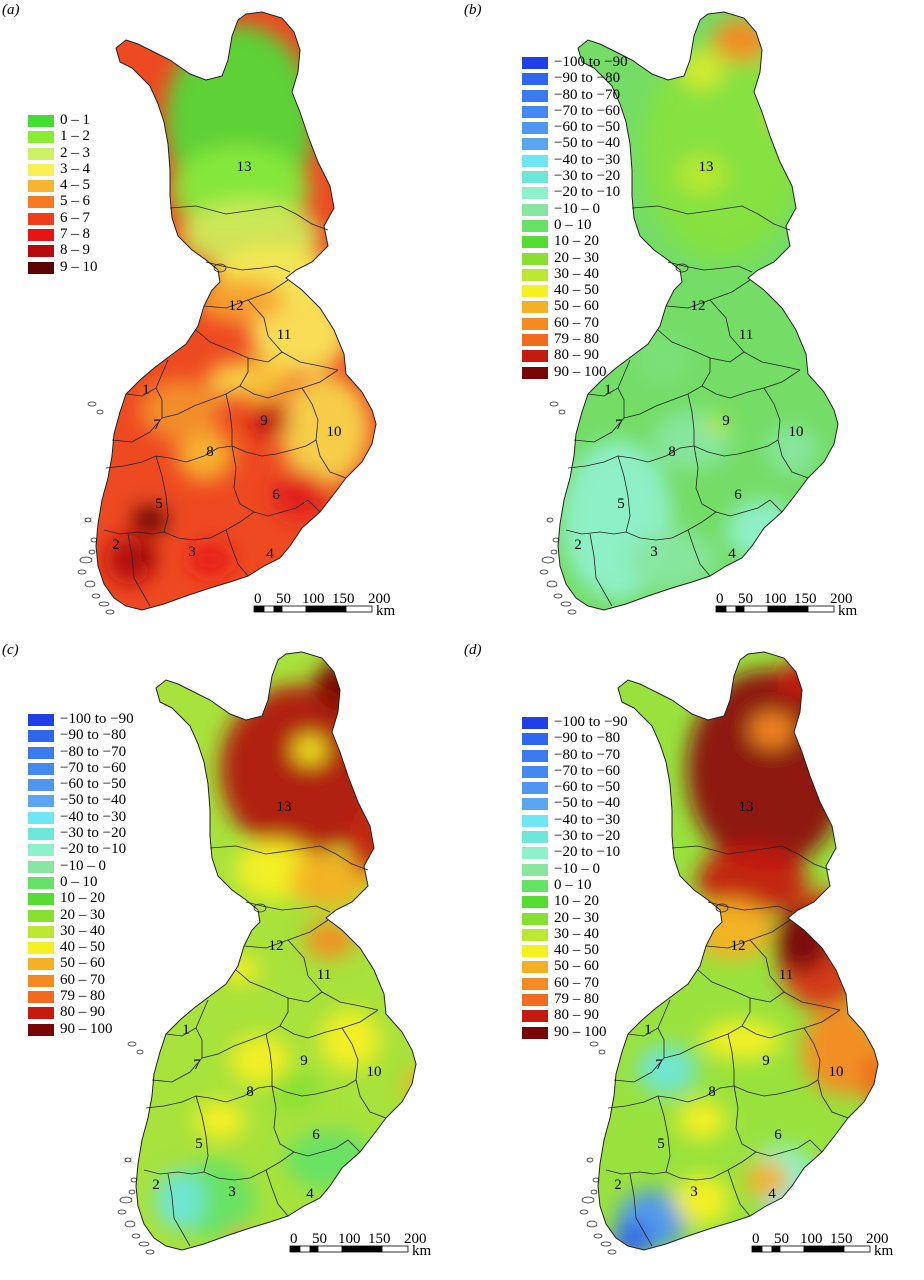 The image size is (924, 1280). What do you see at coordinates (473, 650) in the screenshot?
I see `panel-label-d: (d)` at bounding box center [473, 650].